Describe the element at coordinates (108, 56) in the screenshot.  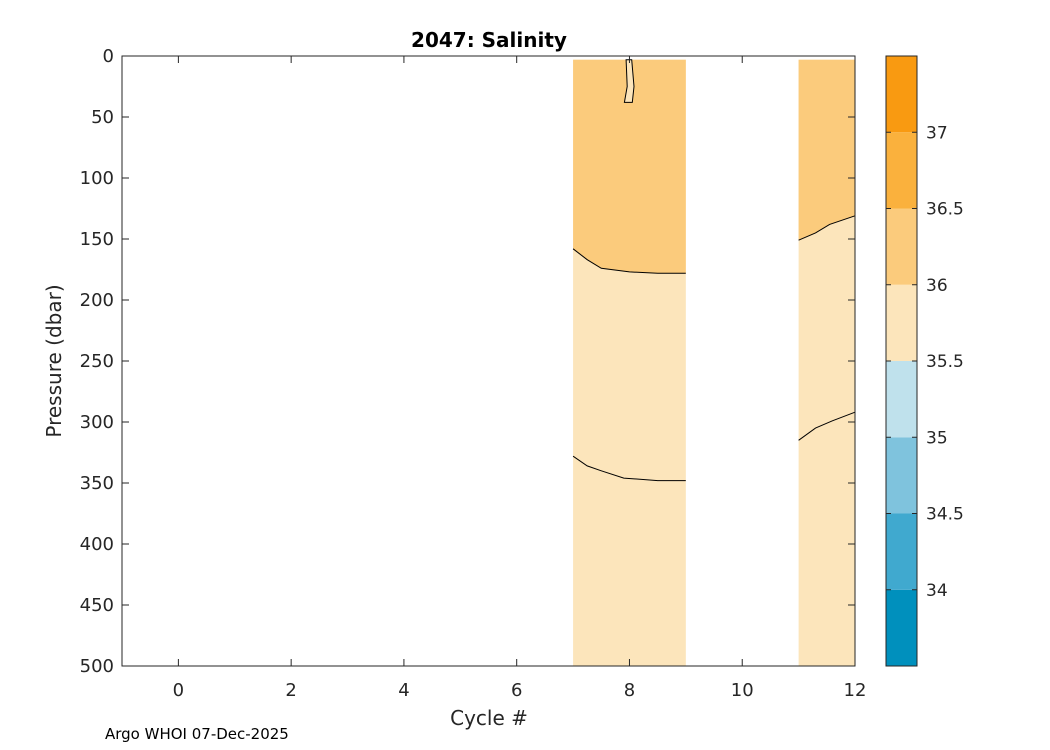
I see `y-tick-label: 0` at that location.